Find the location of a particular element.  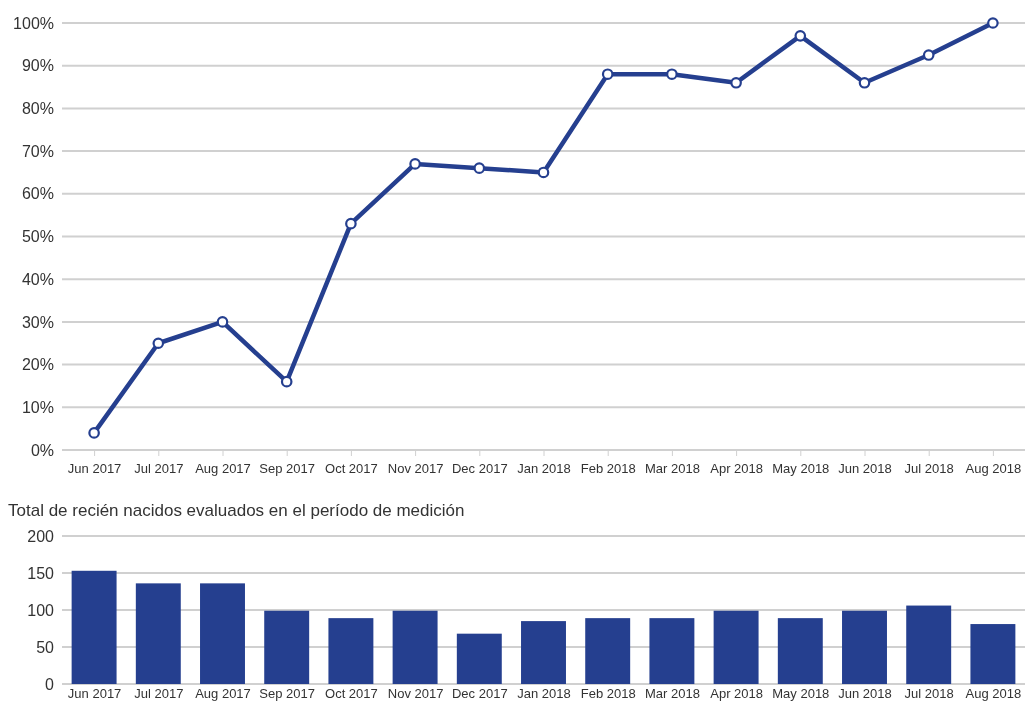

y-tick-label: 90% is located at coordinates (37, 66).